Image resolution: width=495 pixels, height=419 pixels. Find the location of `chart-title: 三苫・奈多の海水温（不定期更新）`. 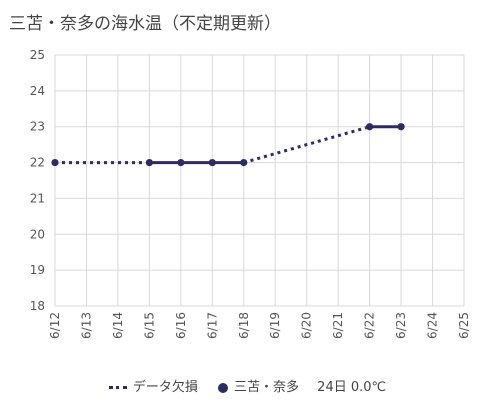

chart-title: 三苫・奈多の海水温（不定期更新） is located at coordinates (145, 24).